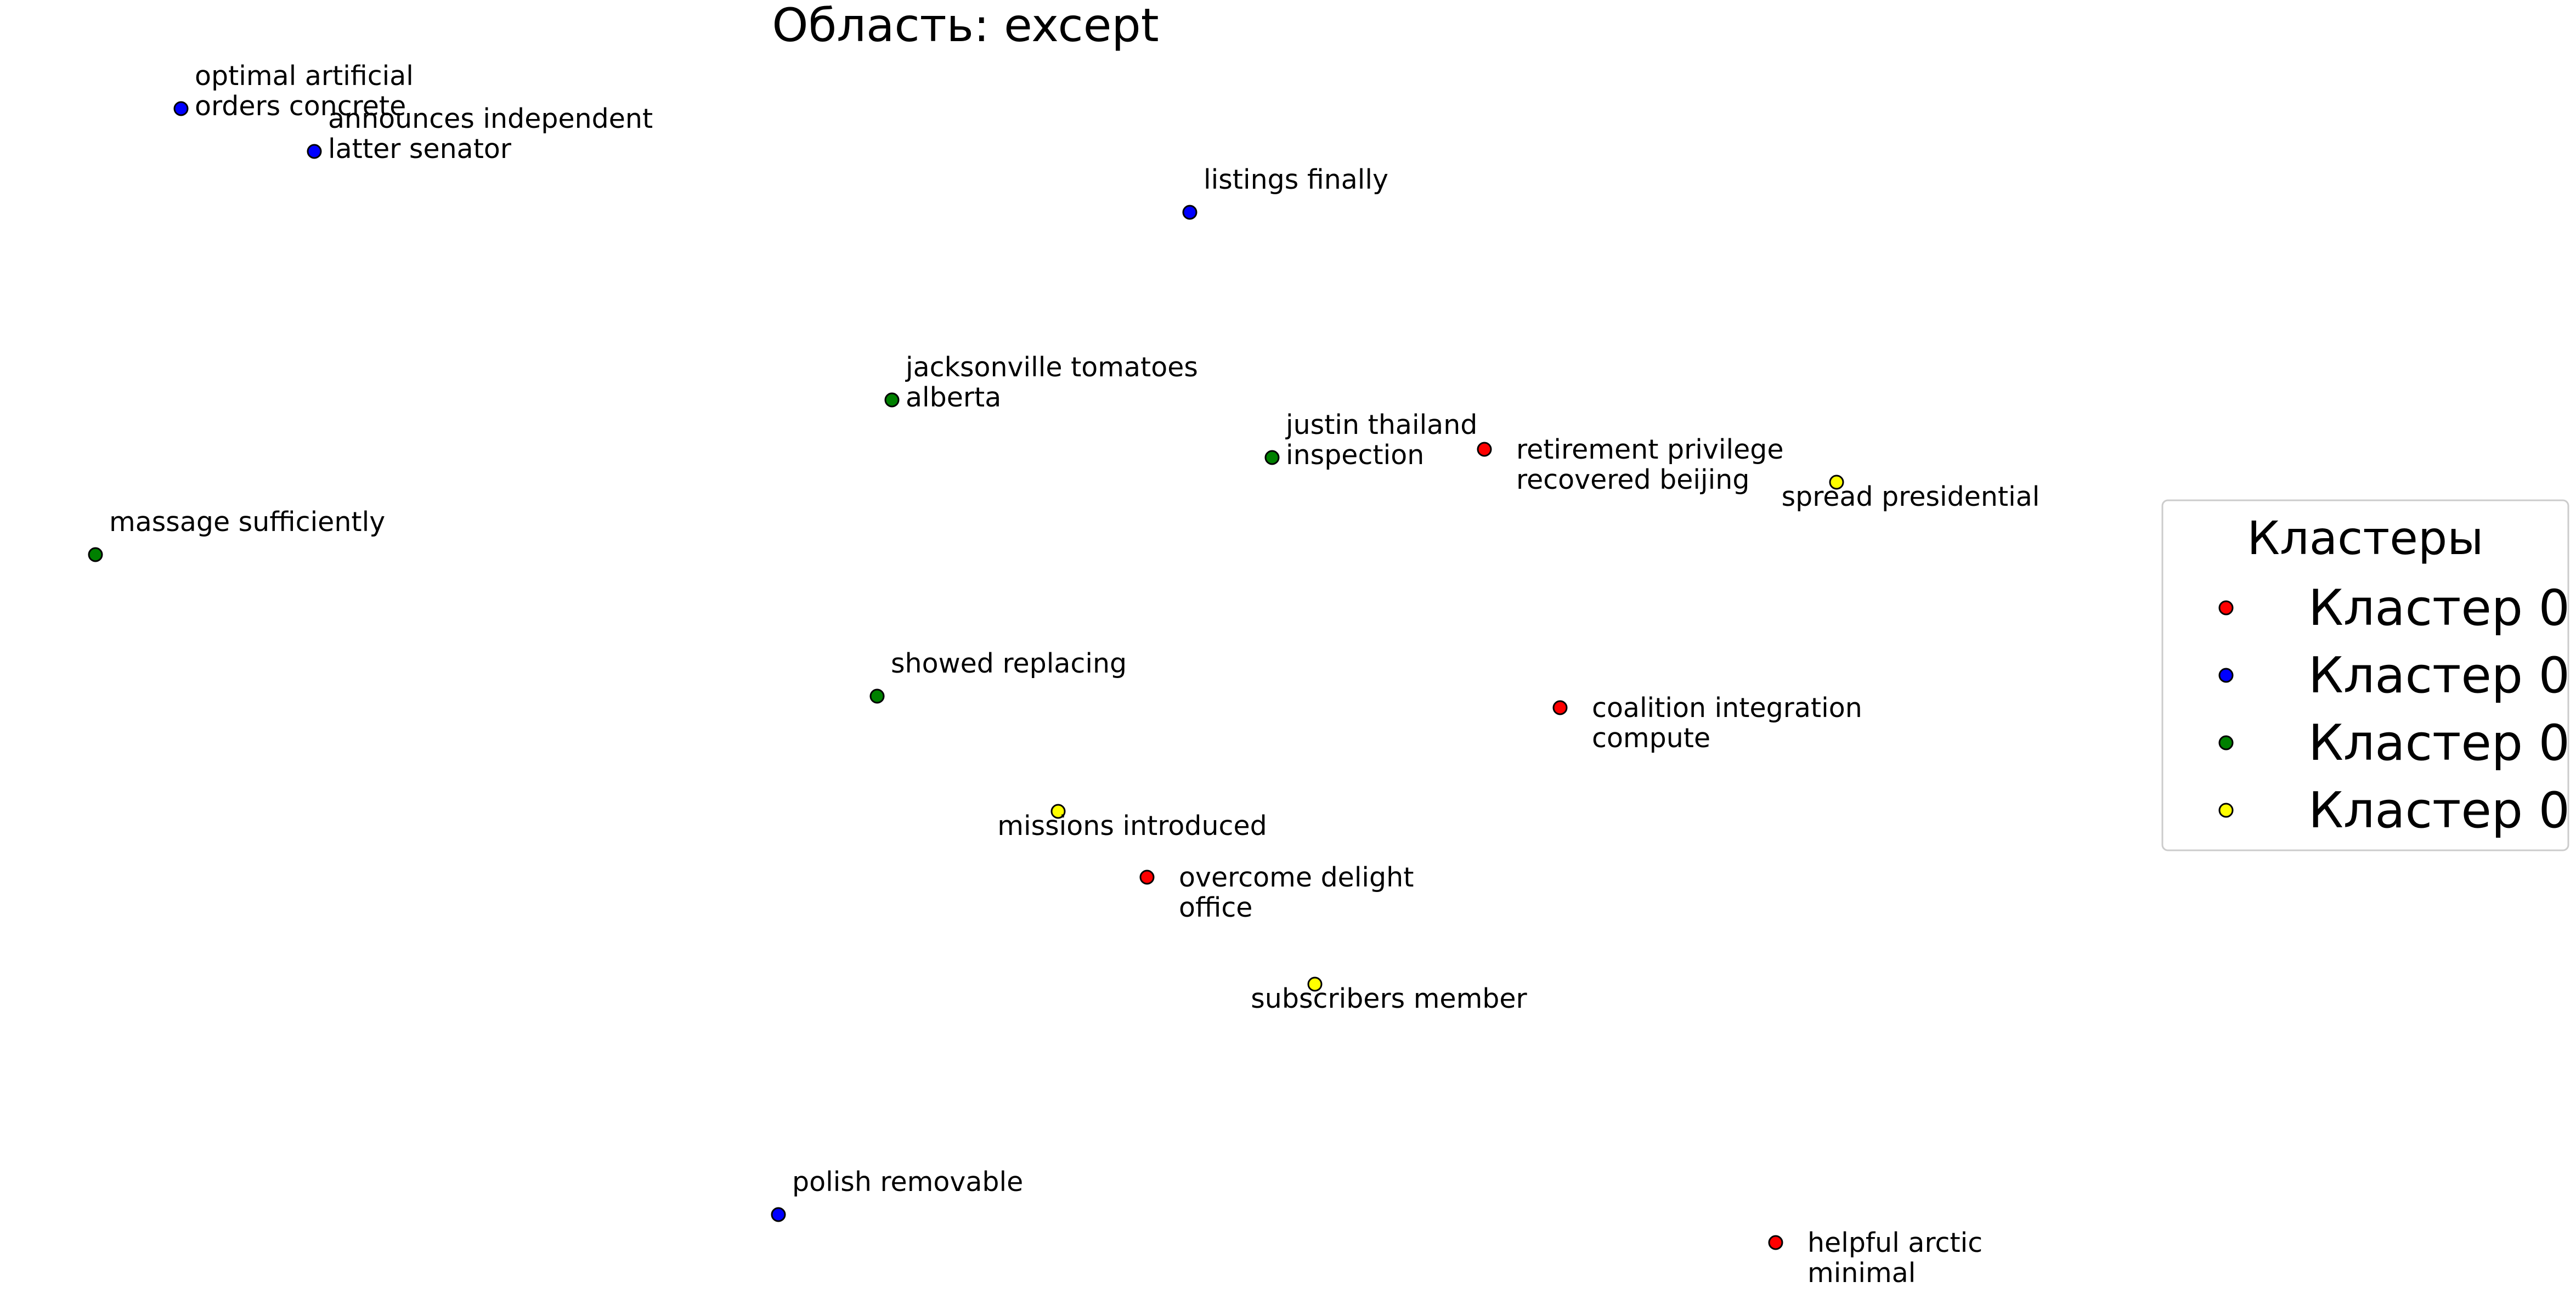  Describe the element at coordinates (304, 76) in the screenshot. I see `point-label: optimal artificial` at that location.